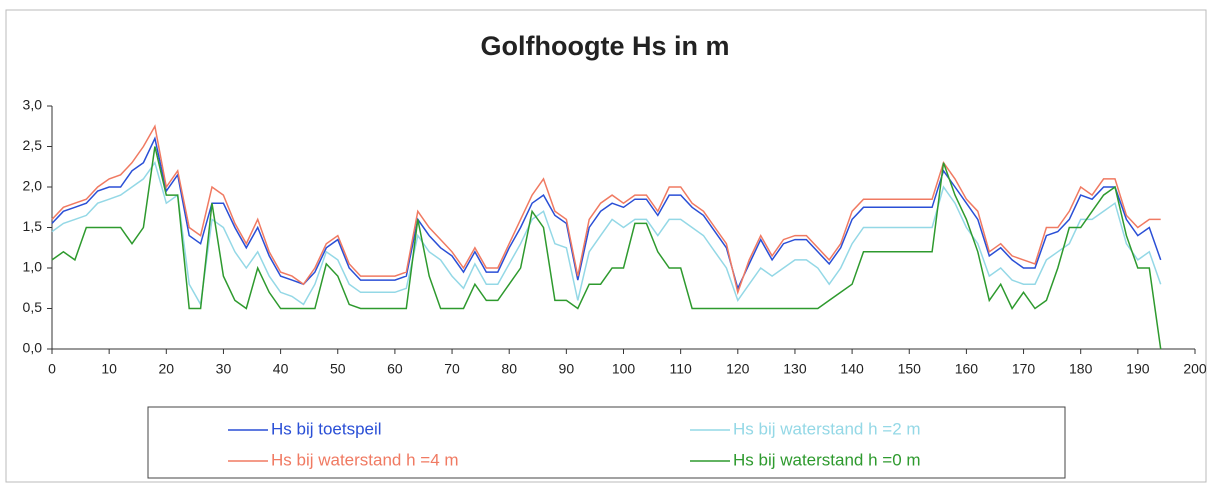 Image resolution: width=1209 pixels, height=484 pixels. Describe the element at coordinates (795, 369) in the screenshot. I see `x-tick-label: 130` at that location.